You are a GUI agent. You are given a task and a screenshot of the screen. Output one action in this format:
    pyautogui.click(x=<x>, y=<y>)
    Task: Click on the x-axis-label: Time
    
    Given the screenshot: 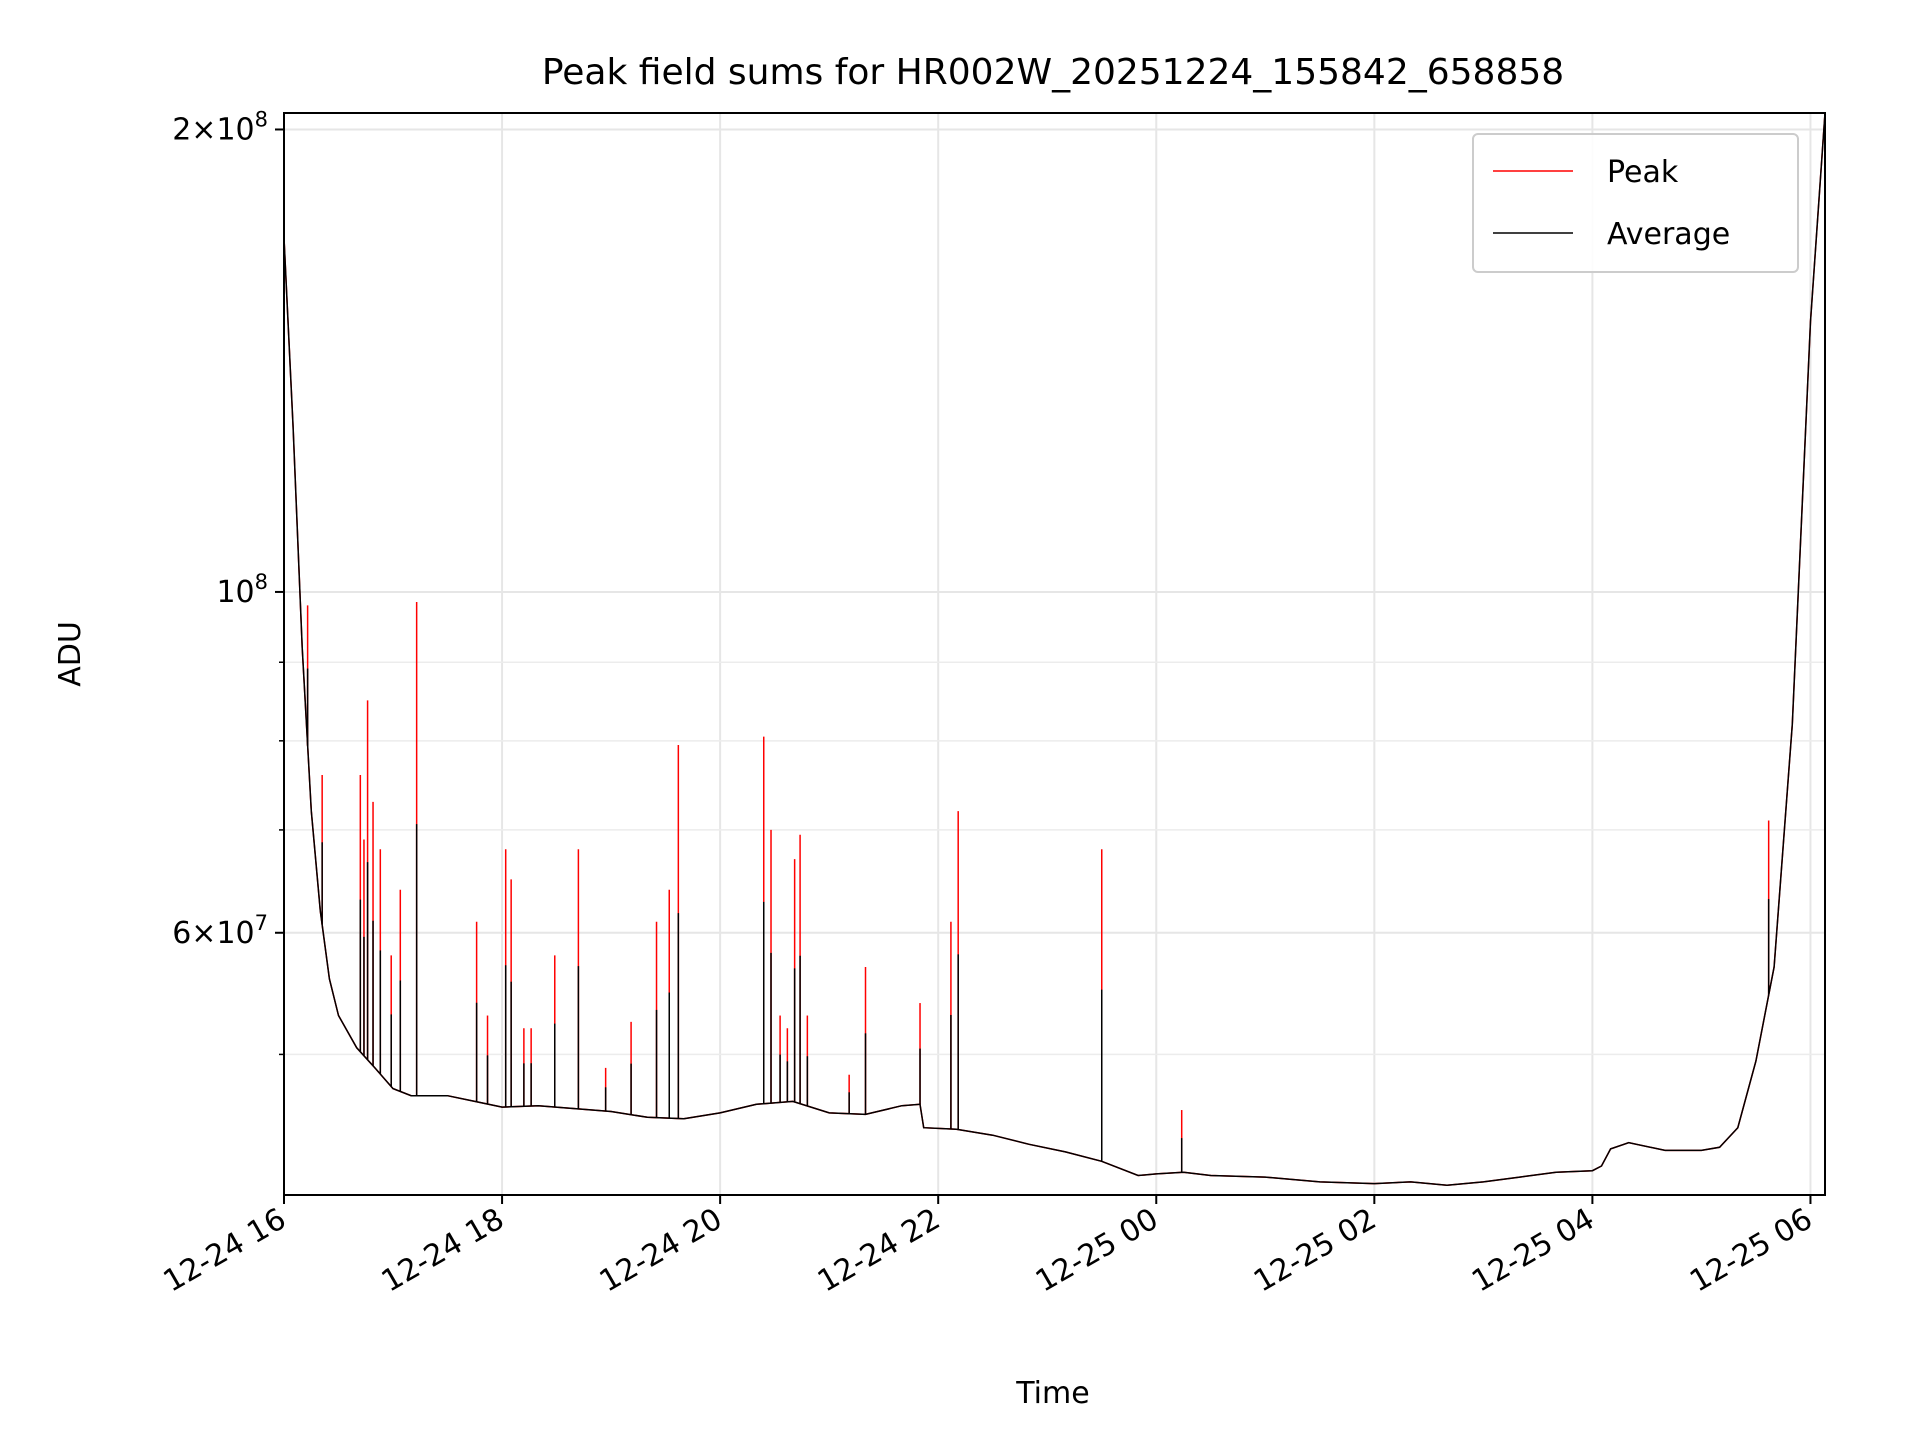 What is the action you would take?
    pyautogui.click(x=1052, y=1393)
    